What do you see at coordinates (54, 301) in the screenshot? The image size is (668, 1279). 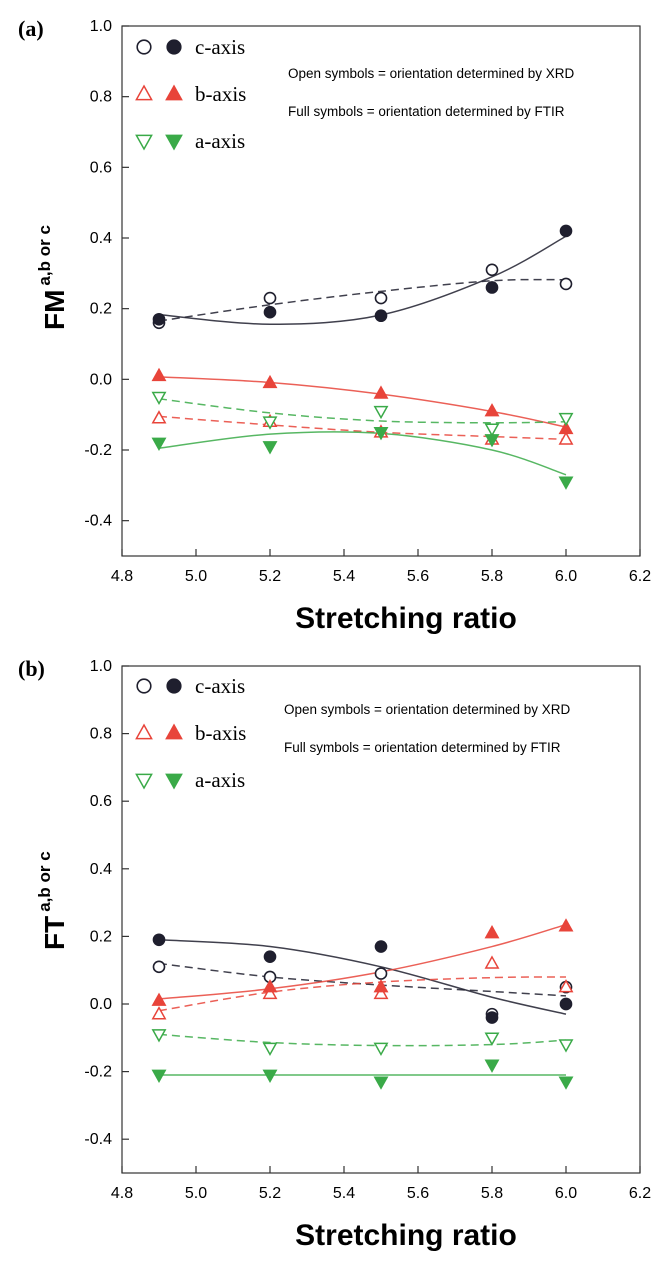 I see `y-axis-label-sub: M` at bounding box center [54, 301].